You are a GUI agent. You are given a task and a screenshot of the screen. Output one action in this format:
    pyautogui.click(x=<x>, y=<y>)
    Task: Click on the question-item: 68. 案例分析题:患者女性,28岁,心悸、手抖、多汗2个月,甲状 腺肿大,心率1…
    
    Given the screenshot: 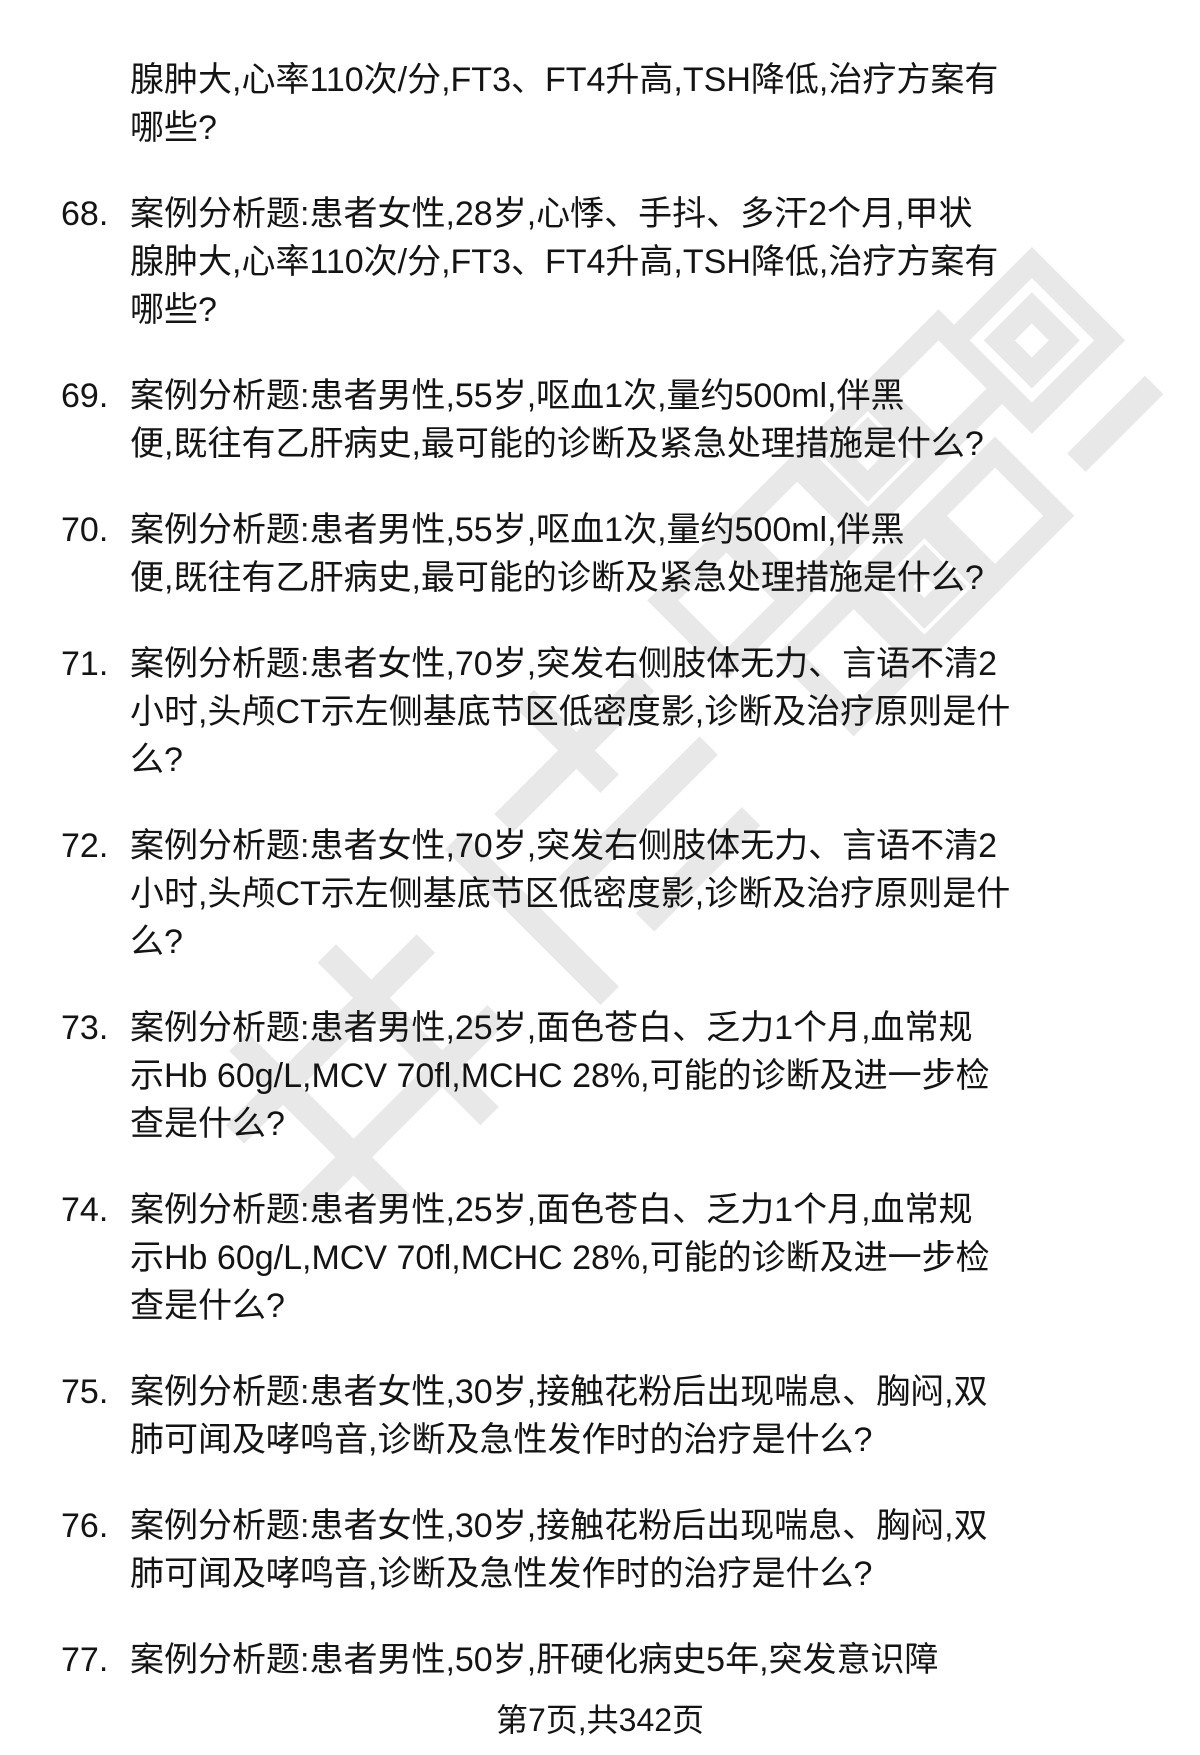 What is the action you would take?
    pyautogui.click(x=606, y=262)
    